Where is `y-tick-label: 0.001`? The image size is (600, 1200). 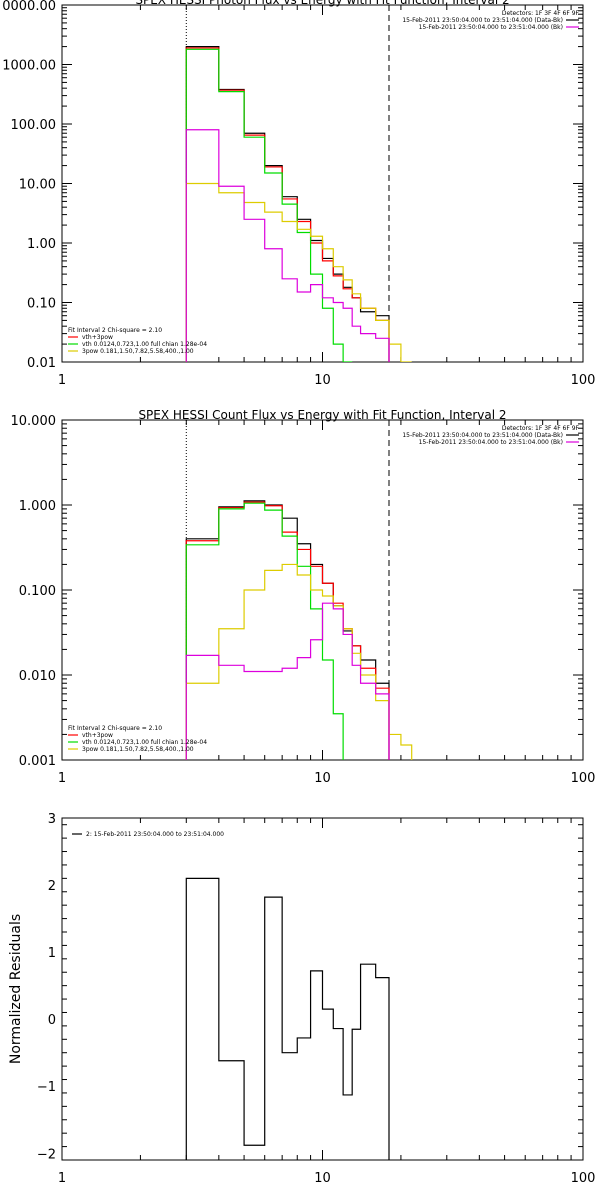
y-tick-label: 0.001 is located at coordinates (37, 761).